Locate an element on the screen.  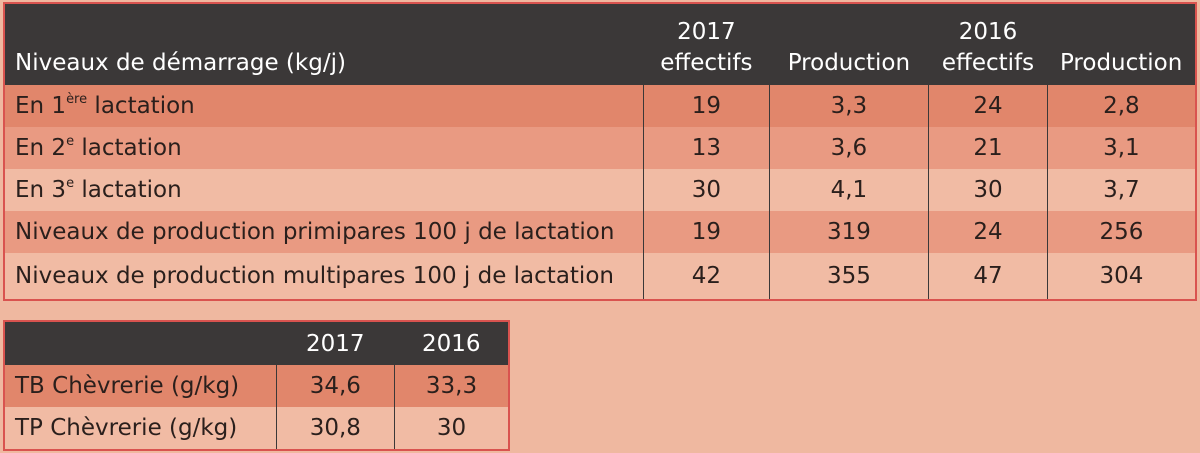
table-row: En 2e lactation 13 3,6 21 3,1 is located at coordinates (600, 148).